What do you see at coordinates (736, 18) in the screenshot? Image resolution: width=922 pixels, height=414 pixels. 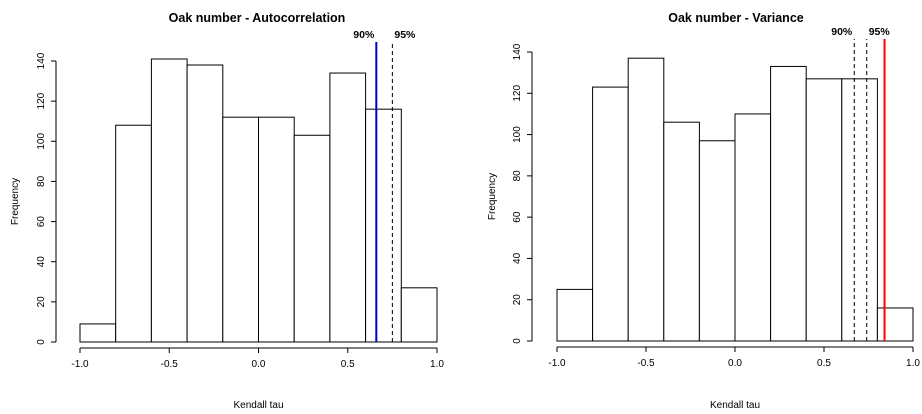 I see `chart-title: Oak number - Variance` at bounding box center [736, 18].